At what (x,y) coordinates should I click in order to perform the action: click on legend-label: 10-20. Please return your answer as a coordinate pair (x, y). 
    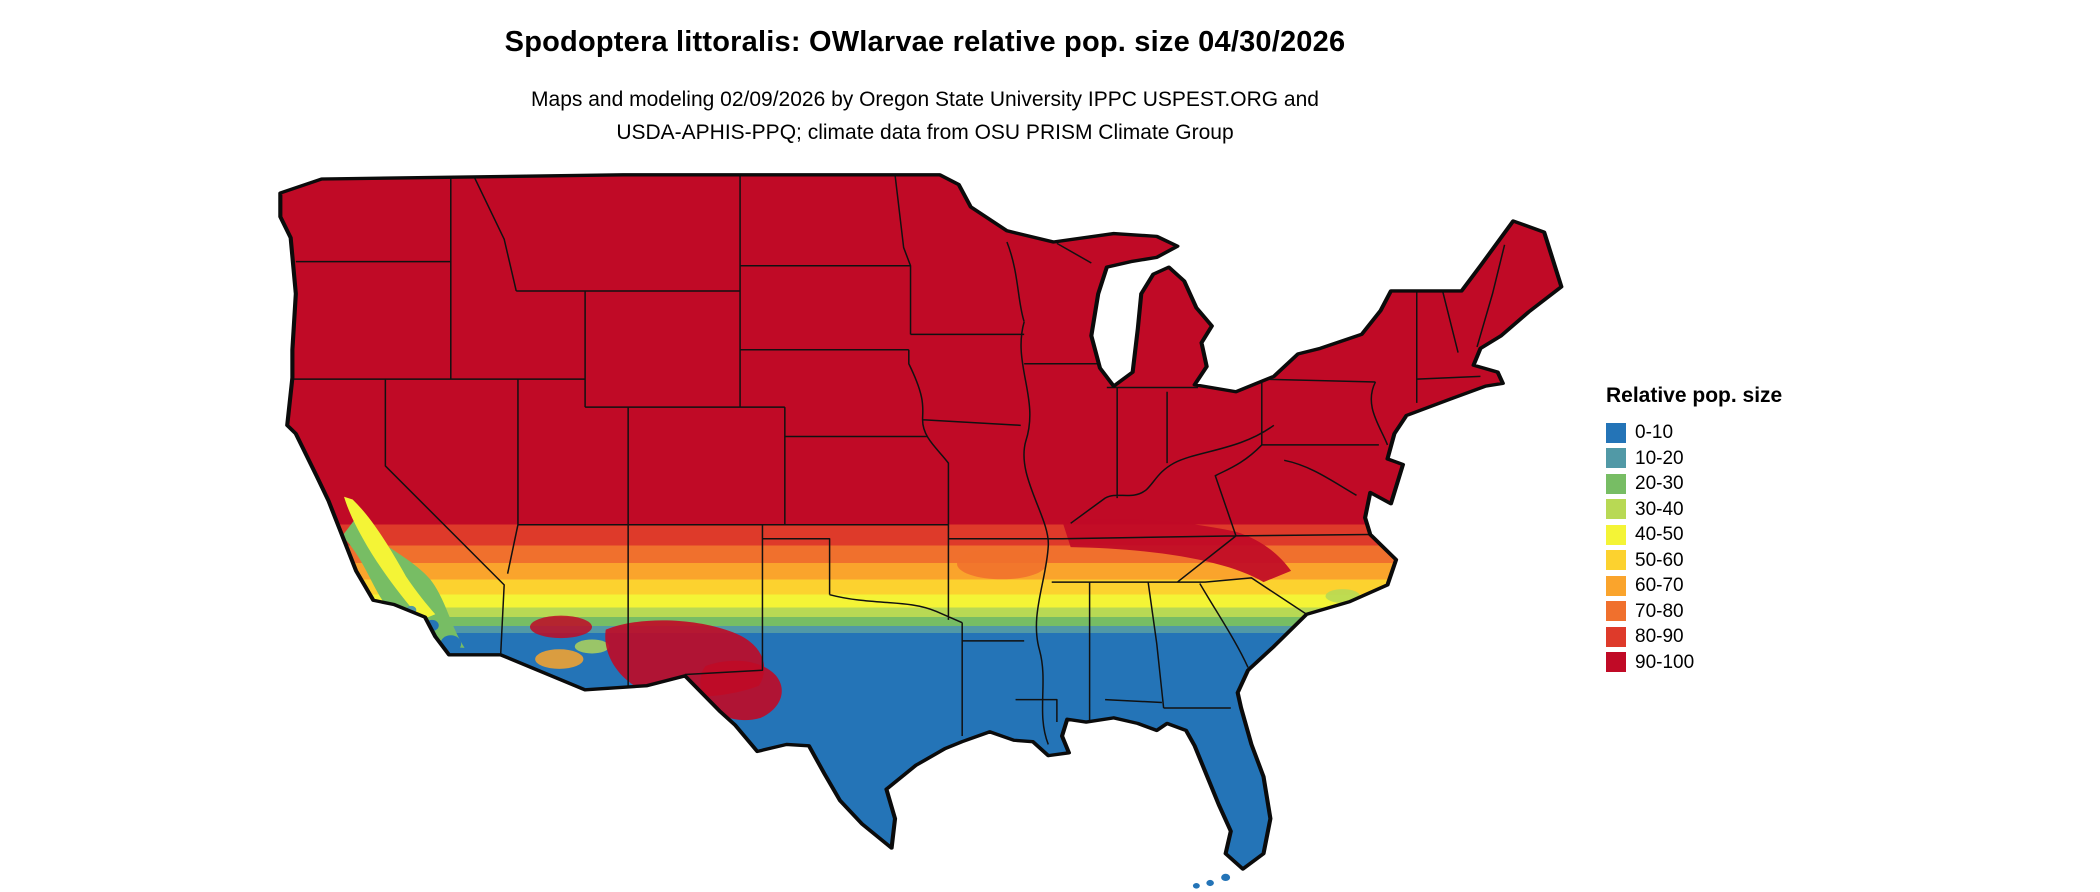
    Looking at the image, I should click on (1659, 458).